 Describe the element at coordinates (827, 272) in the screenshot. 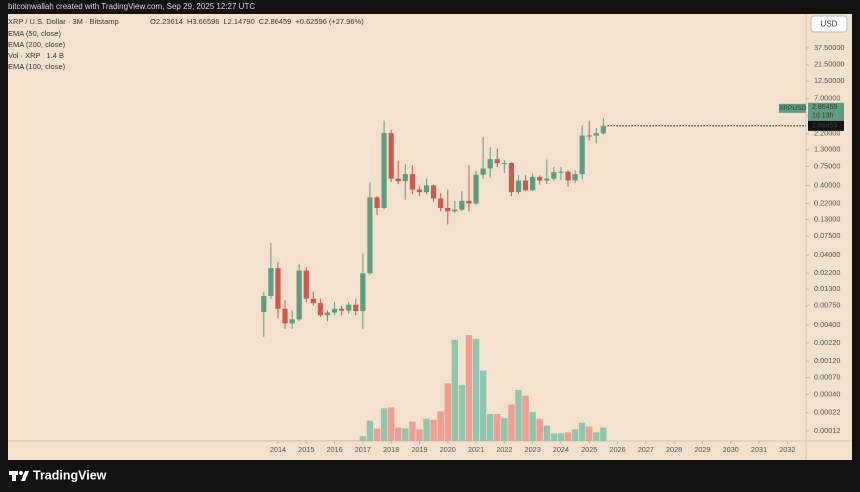

I see `y-tick-label: 0.02200` at that location.